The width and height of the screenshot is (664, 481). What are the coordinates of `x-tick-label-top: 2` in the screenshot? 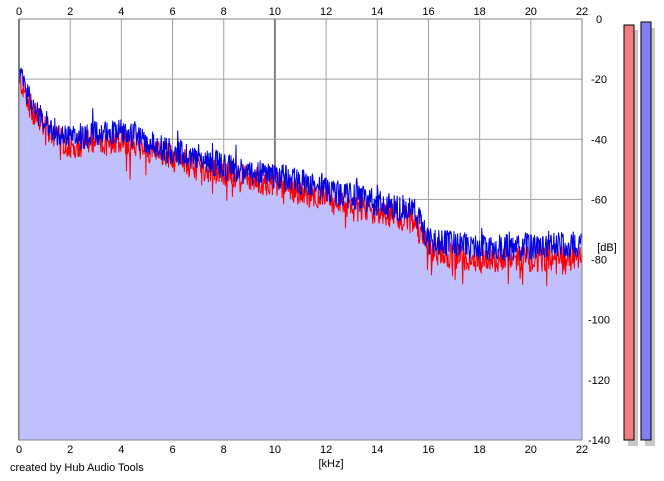 It's located at (70, 12).